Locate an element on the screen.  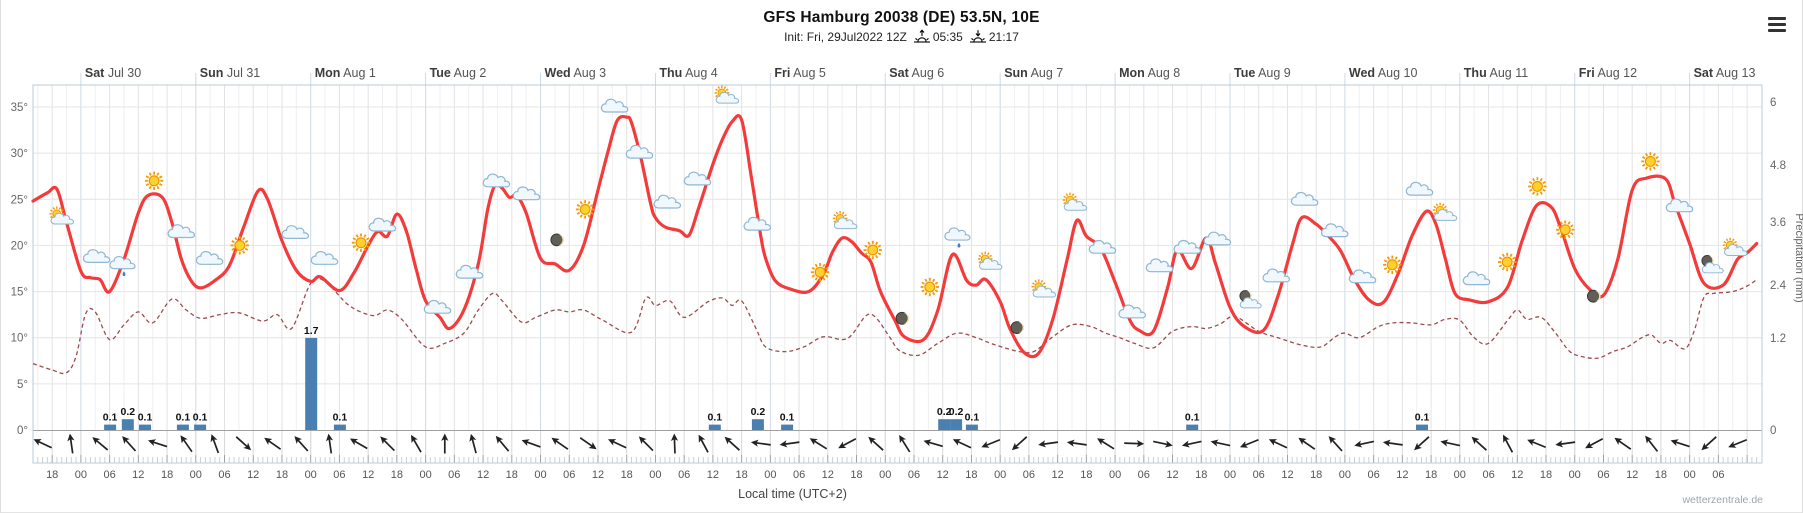
menu-bar is located at coordinates (1777, 30).